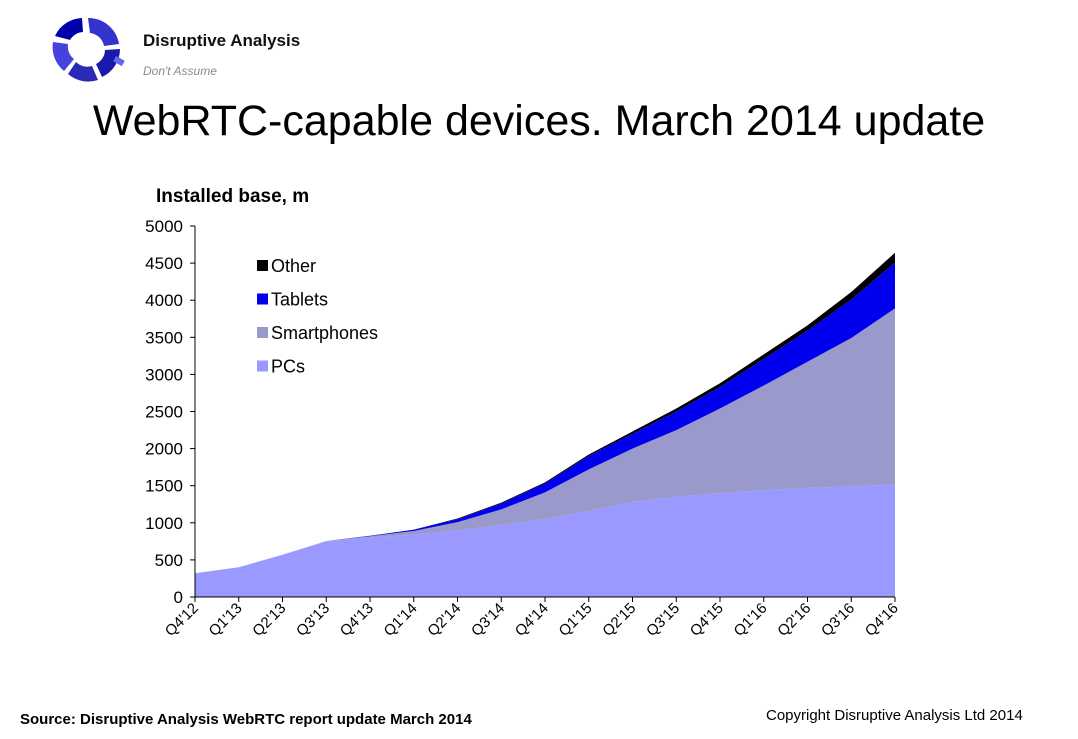 Image resolution: width=1078 pixels, height=739 pixels. I want to click on x-tick-label: Q4'16, so click(882, 620).